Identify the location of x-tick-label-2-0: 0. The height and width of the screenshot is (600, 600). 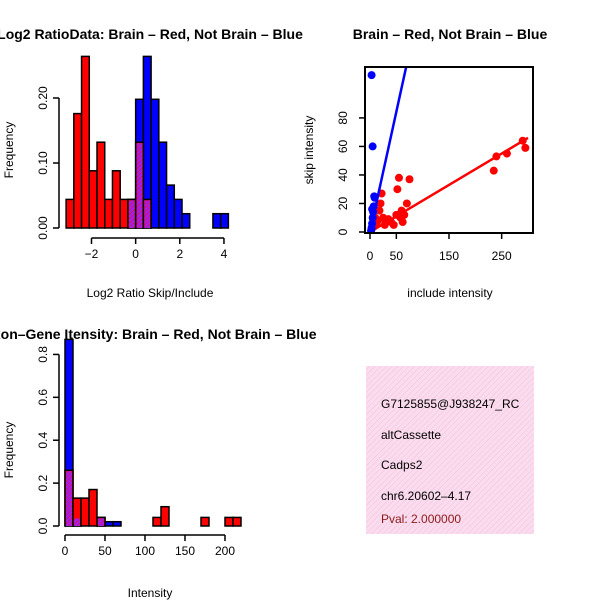
(65, 551).